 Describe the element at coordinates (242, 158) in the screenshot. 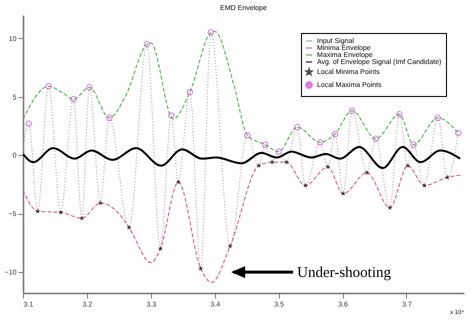

I see `line-series` at that location.